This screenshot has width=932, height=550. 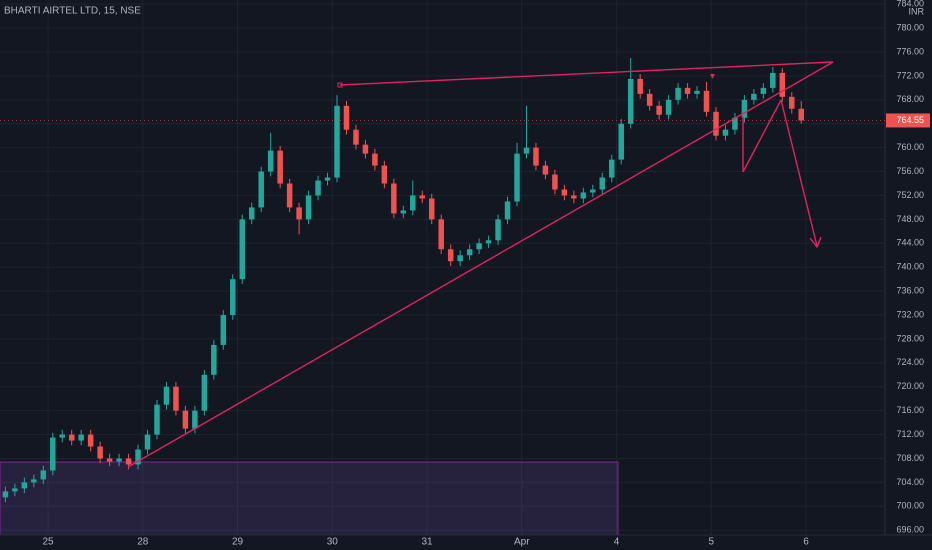 I want to click on projection-line, so click(x=762, y=136).